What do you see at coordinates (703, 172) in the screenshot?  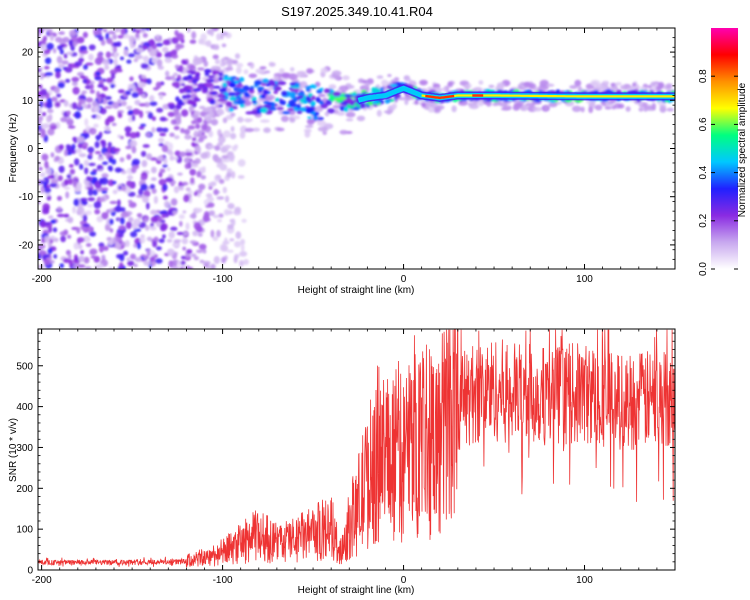 I see `colorbar-tick-label: 0.4` at bounding box center [703, 172].